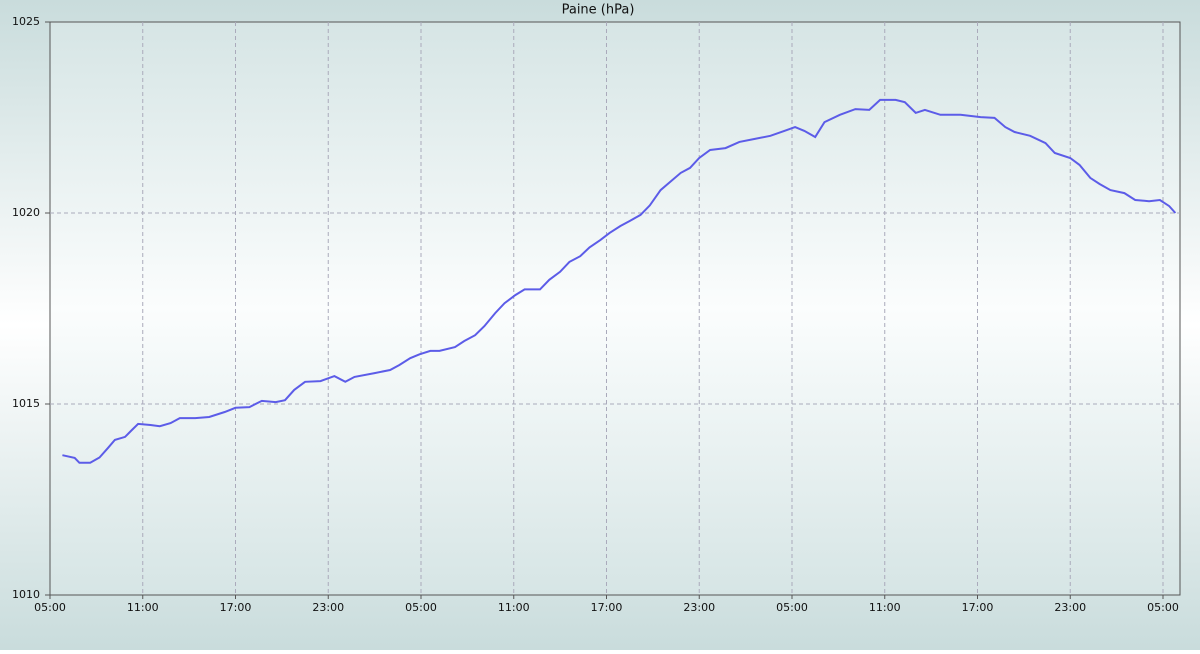  I want to click on y-tick-label: 1020, so click(26, 212).